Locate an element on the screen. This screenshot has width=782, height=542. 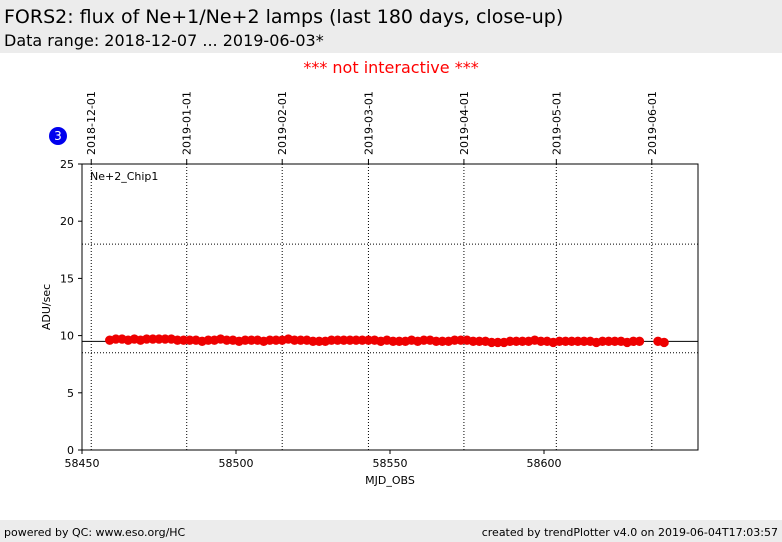
count-badge is located at coordinates (58, 136).